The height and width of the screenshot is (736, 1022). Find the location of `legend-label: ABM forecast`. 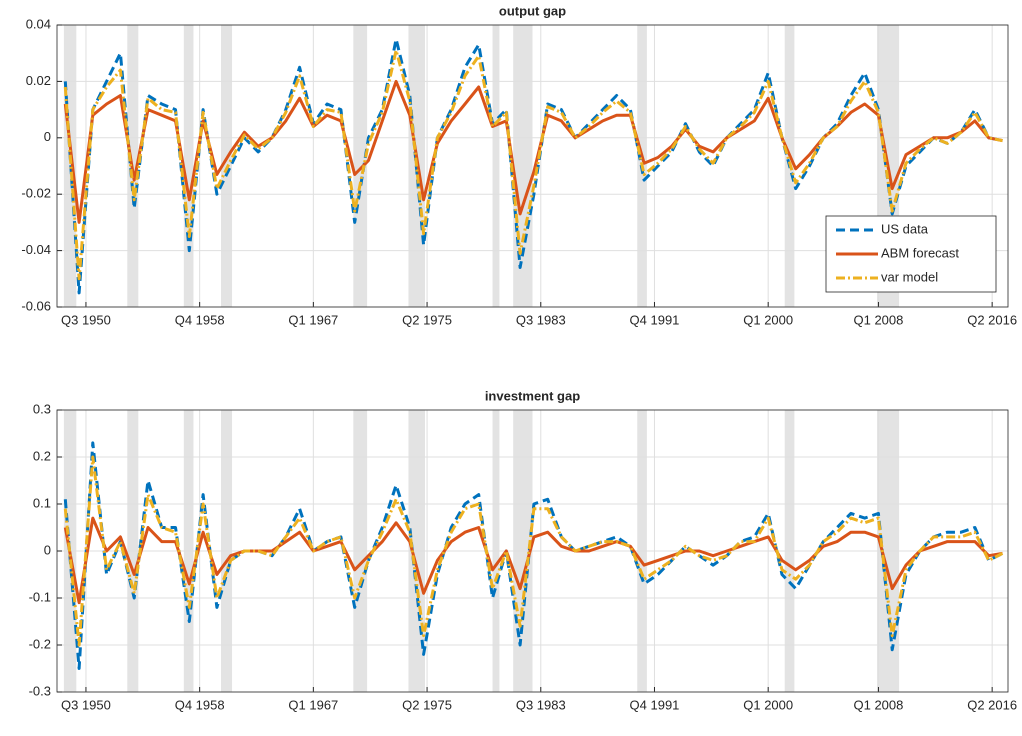

legend-label: ABM forecast is located at coordinates (920, 252).